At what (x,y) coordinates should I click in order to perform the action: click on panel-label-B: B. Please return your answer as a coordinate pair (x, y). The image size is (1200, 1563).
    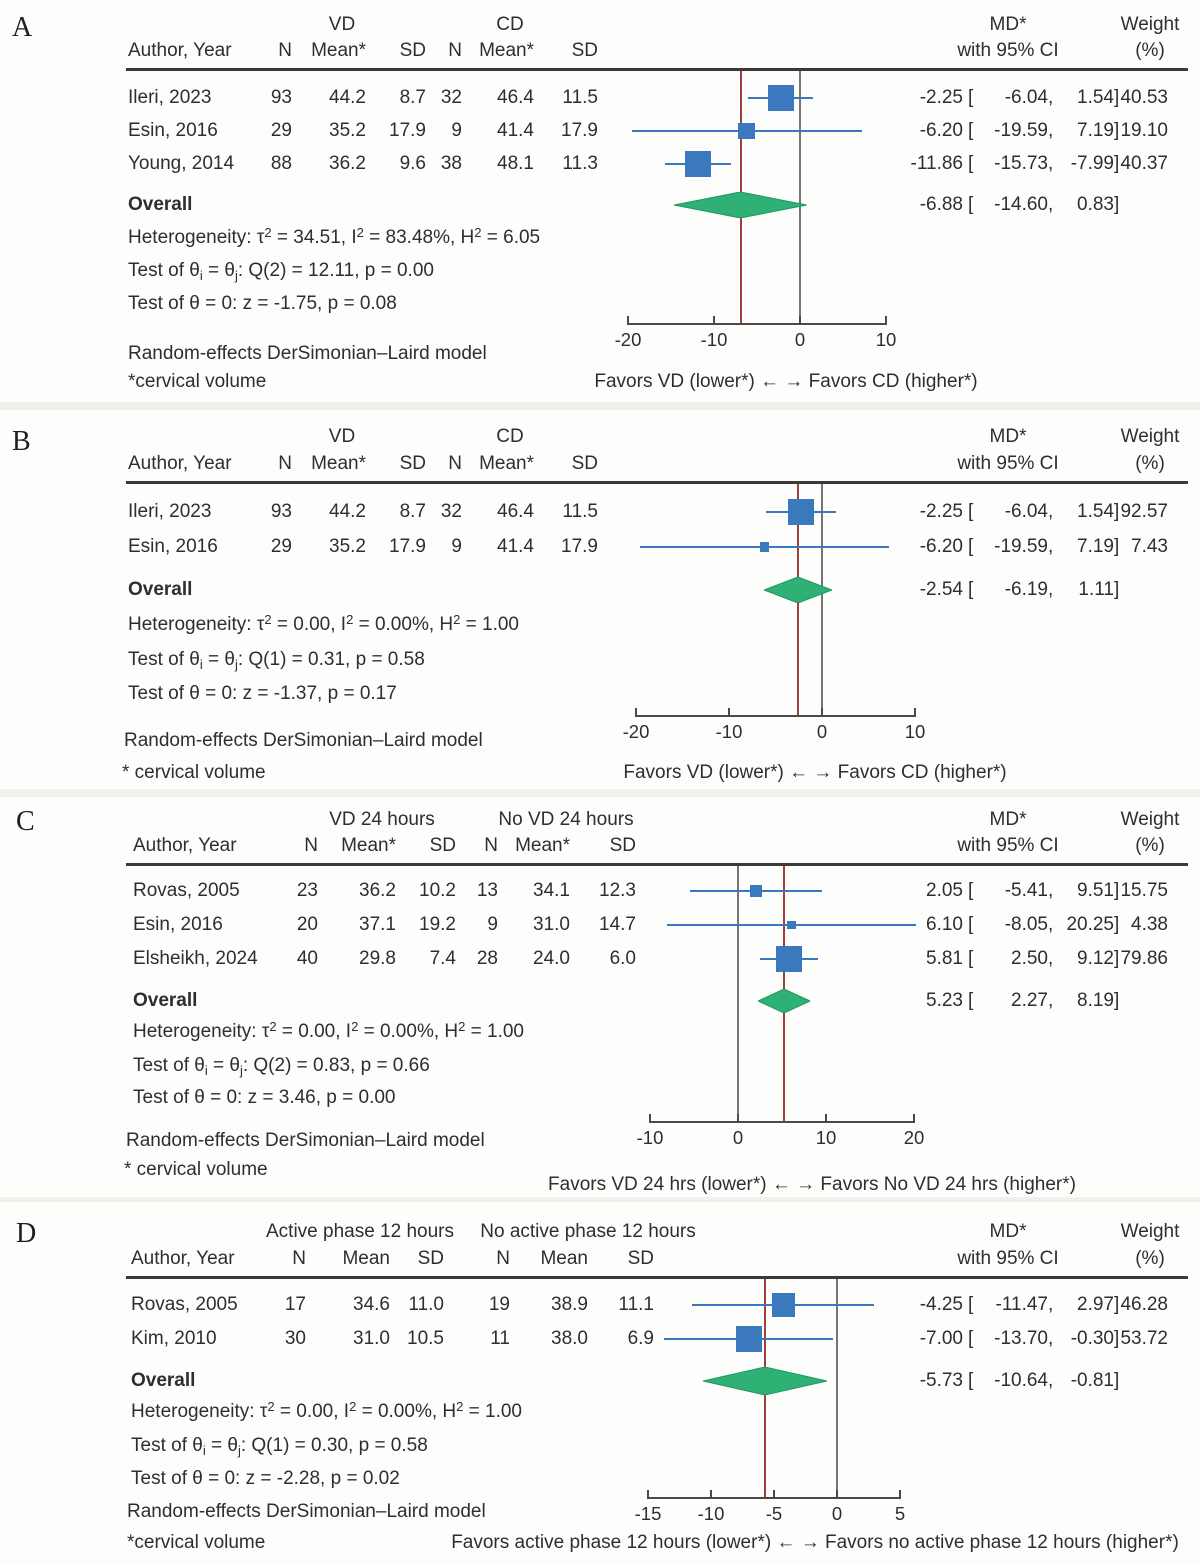
    Looking at the image, I should click on (21, 441).